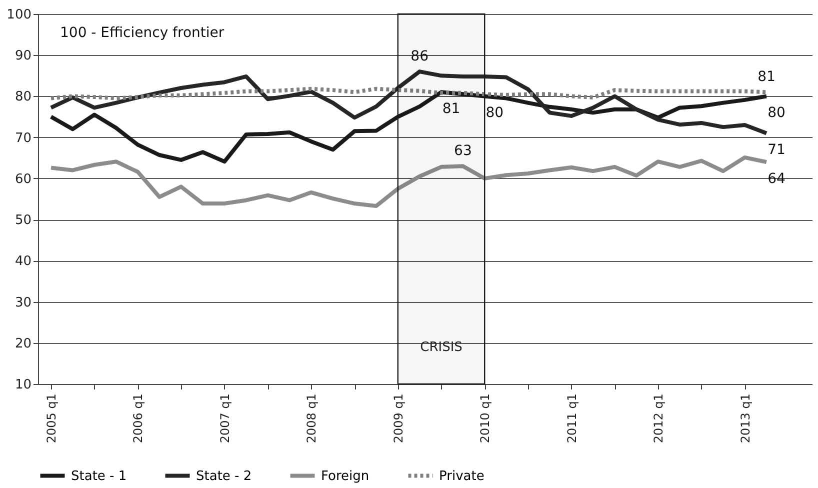  I want to click on legend-label: State - 1, so click(99, 476).